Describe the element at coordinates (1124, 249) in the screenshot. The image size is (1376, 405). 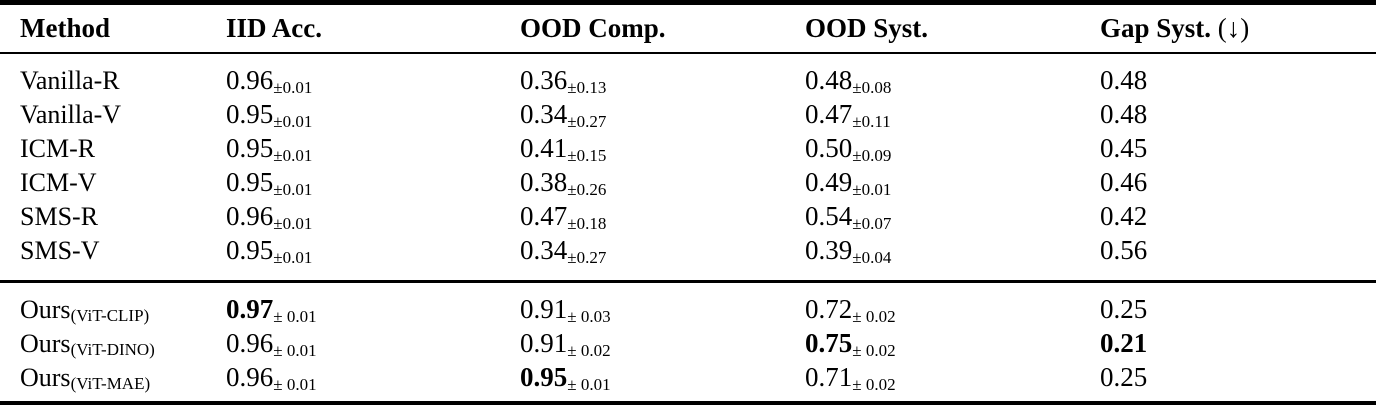
I see `gap-value: 0.56` at that location.